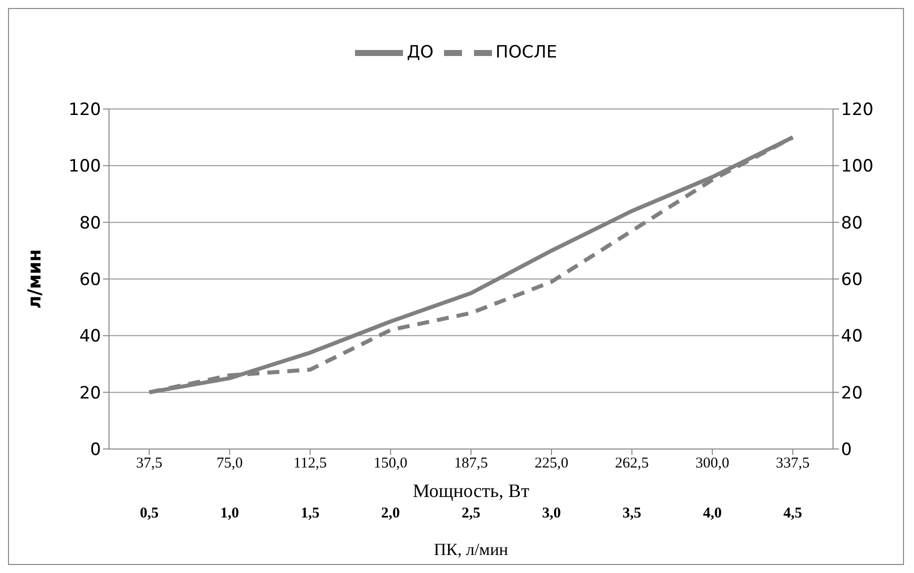 The image size is (914, 573). What do you see at coordinates (793, 464) in the screenshot?
I see `x-tick-label: 337,5` at bounding box center [793, 464].